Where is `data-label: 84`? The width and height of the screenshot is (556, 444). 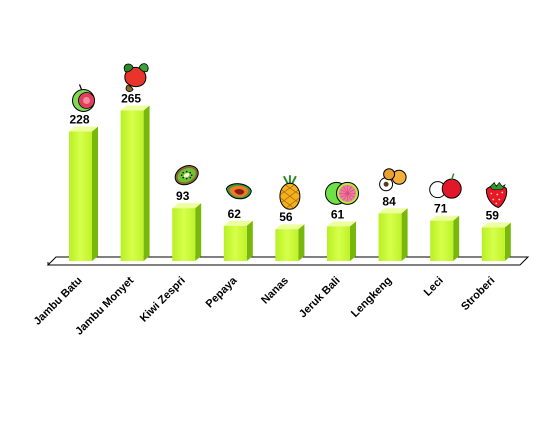 data-label: 84 is located at coordinates (389, 201).